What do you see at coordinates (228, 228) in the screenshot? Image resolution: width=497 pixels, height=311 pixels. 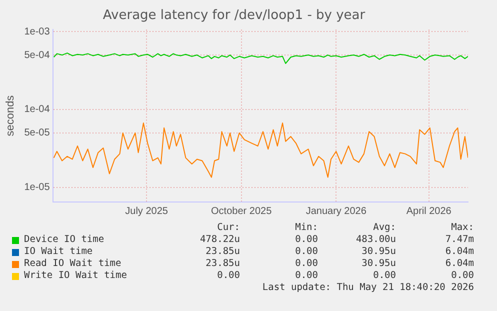 I see `text: Cur:` at bounding box center [228, 228].